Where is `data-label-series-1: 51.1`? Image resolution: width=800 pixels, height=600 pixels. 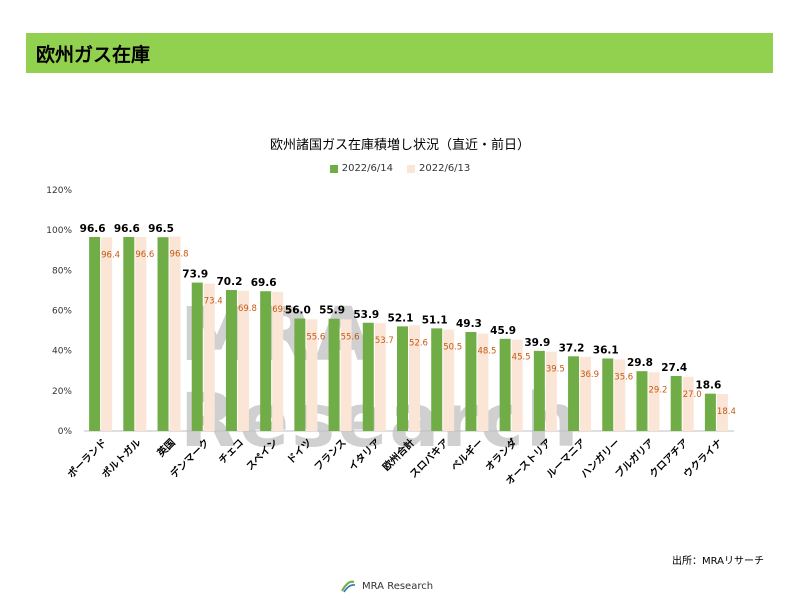
data-label-series-1: 51.1 is located at coordinates (435, 320).